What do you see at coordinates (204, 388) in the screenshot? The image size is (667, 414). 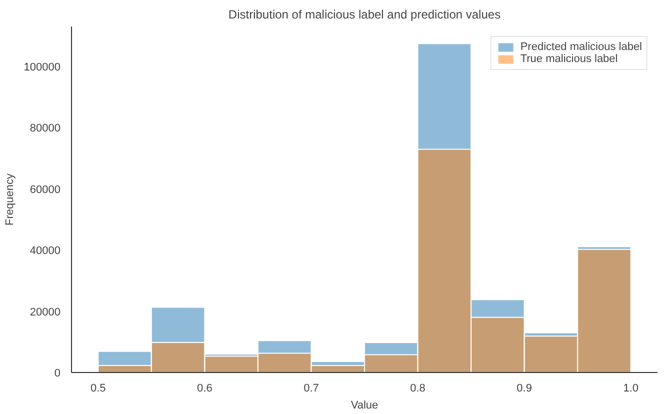 I see `x-tick-label: 0.6` at bounding box center [204, 388].